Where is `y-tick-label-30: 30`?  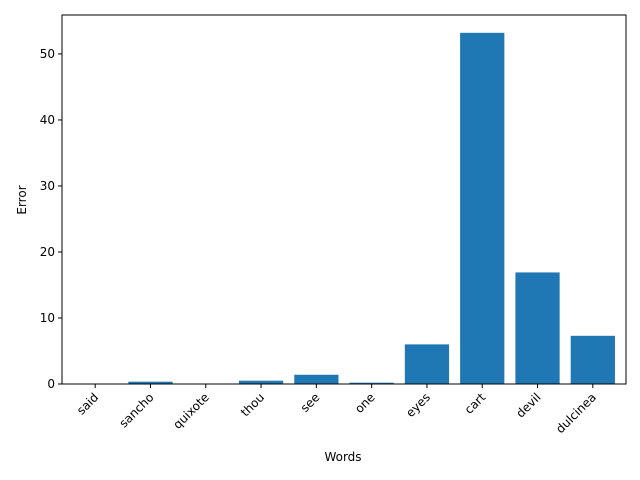
y-tick-label-30: 30 is located at coordinates (47, 186).